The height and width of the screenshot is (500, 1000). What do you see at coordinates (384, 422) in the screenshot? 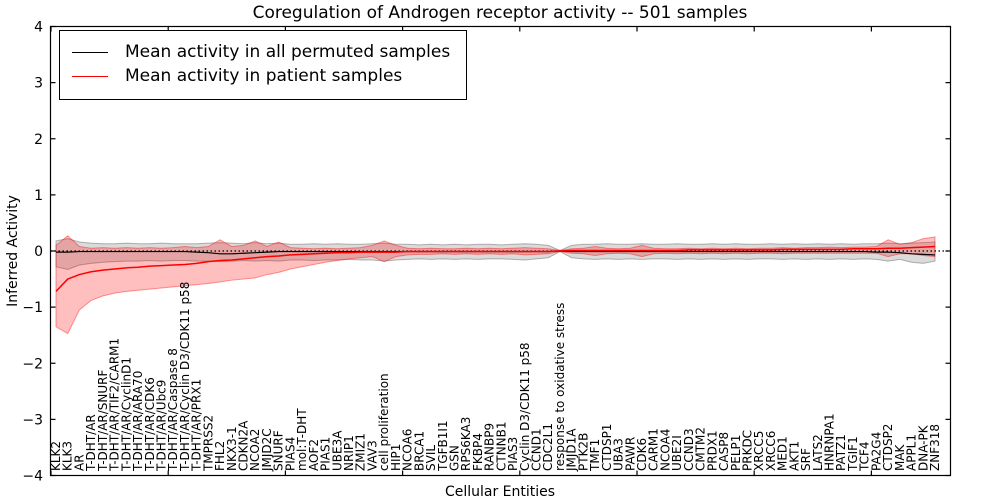
I see `x-tick-label: cell proliferation` at bounding box center [384, 422].